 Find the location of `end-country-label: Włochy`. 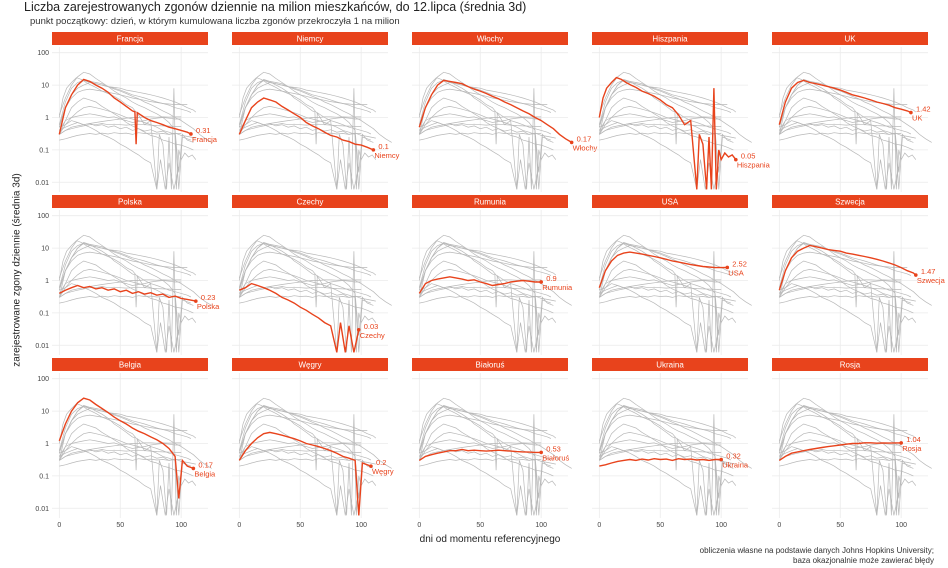

end-country-label: Włochy is located at coordinates (585, 147).